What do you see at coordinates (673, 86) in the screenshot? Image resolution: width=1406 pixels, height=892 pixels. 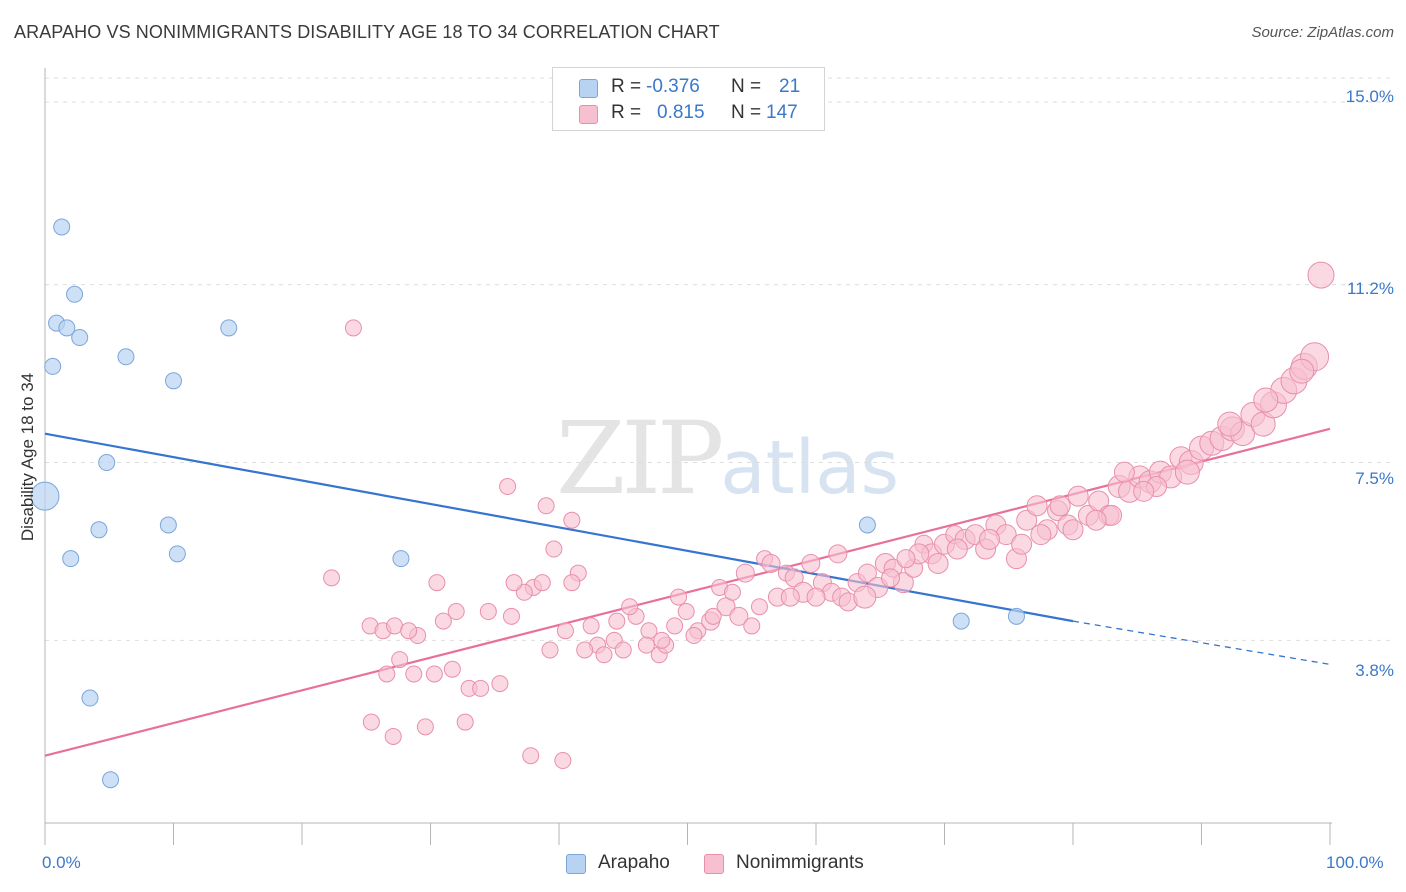 I see `legend-r-value: -0.376` at bounding box center [673, 86].